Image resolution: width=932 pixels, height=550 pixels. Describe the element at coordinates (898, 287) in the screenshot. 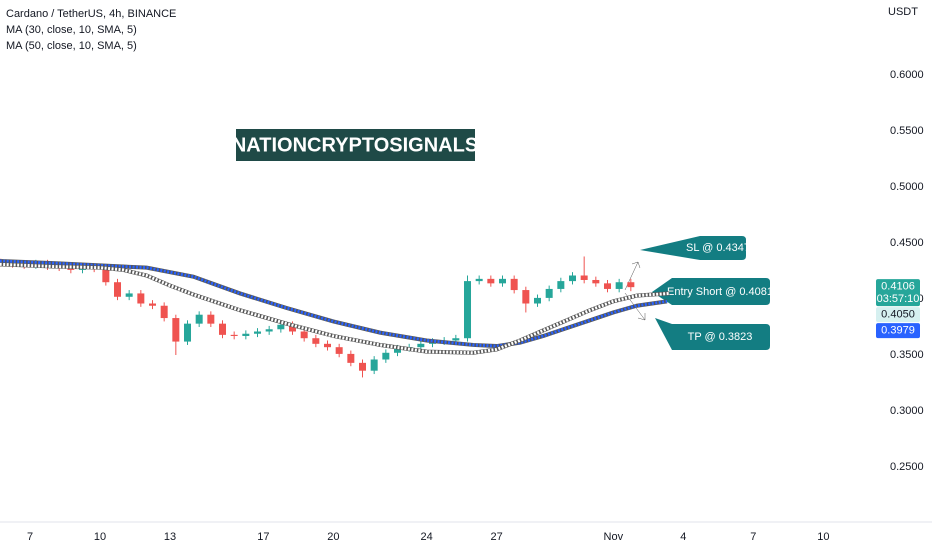

I see `price-label: 0.4106` at that location.